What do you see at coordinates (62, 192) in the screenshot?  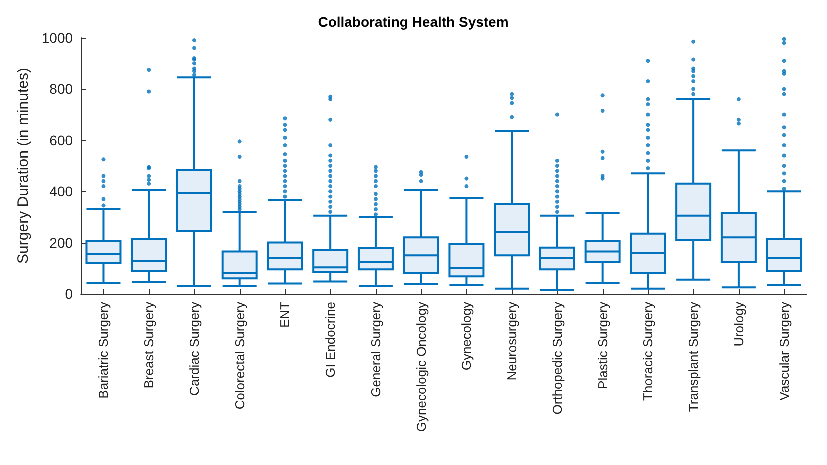 I see `y-tick-label: 400` at bounding box center [62, 192].